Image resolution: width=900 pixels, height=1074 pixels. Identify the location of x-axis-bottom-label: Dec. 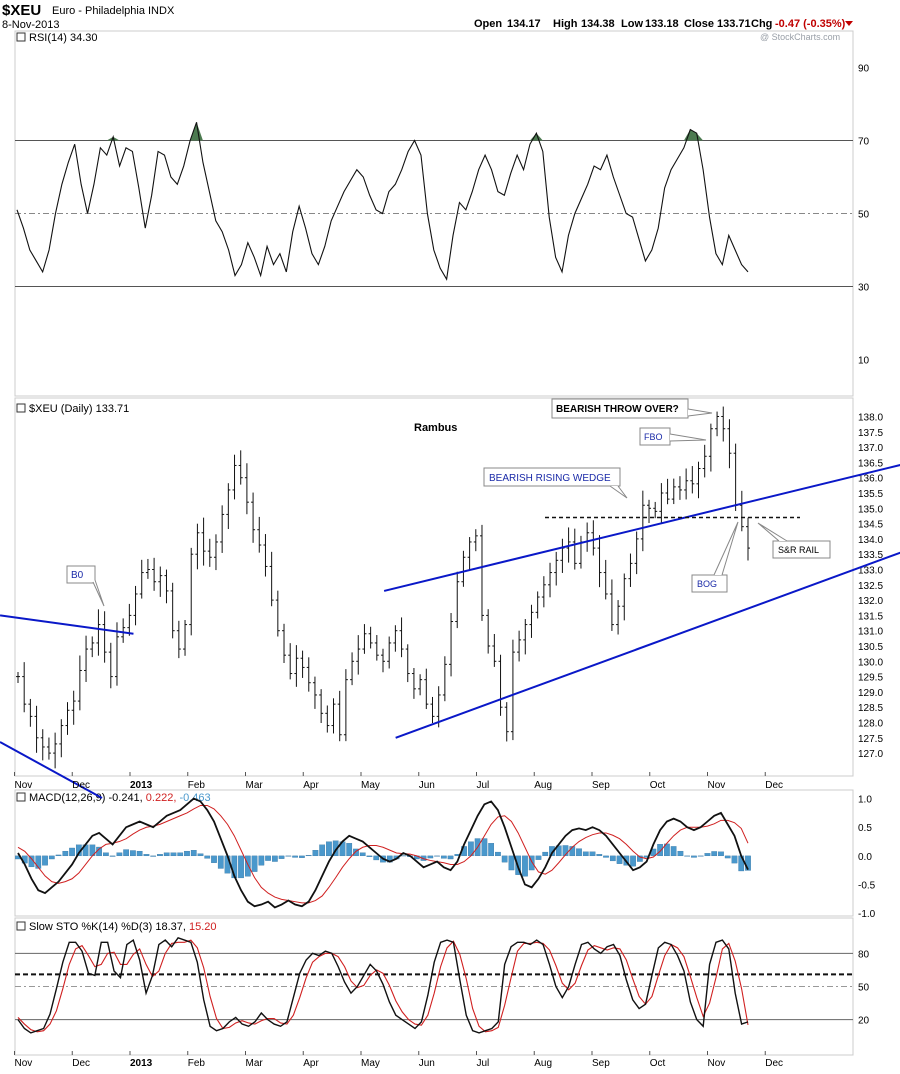
(81, 1063).